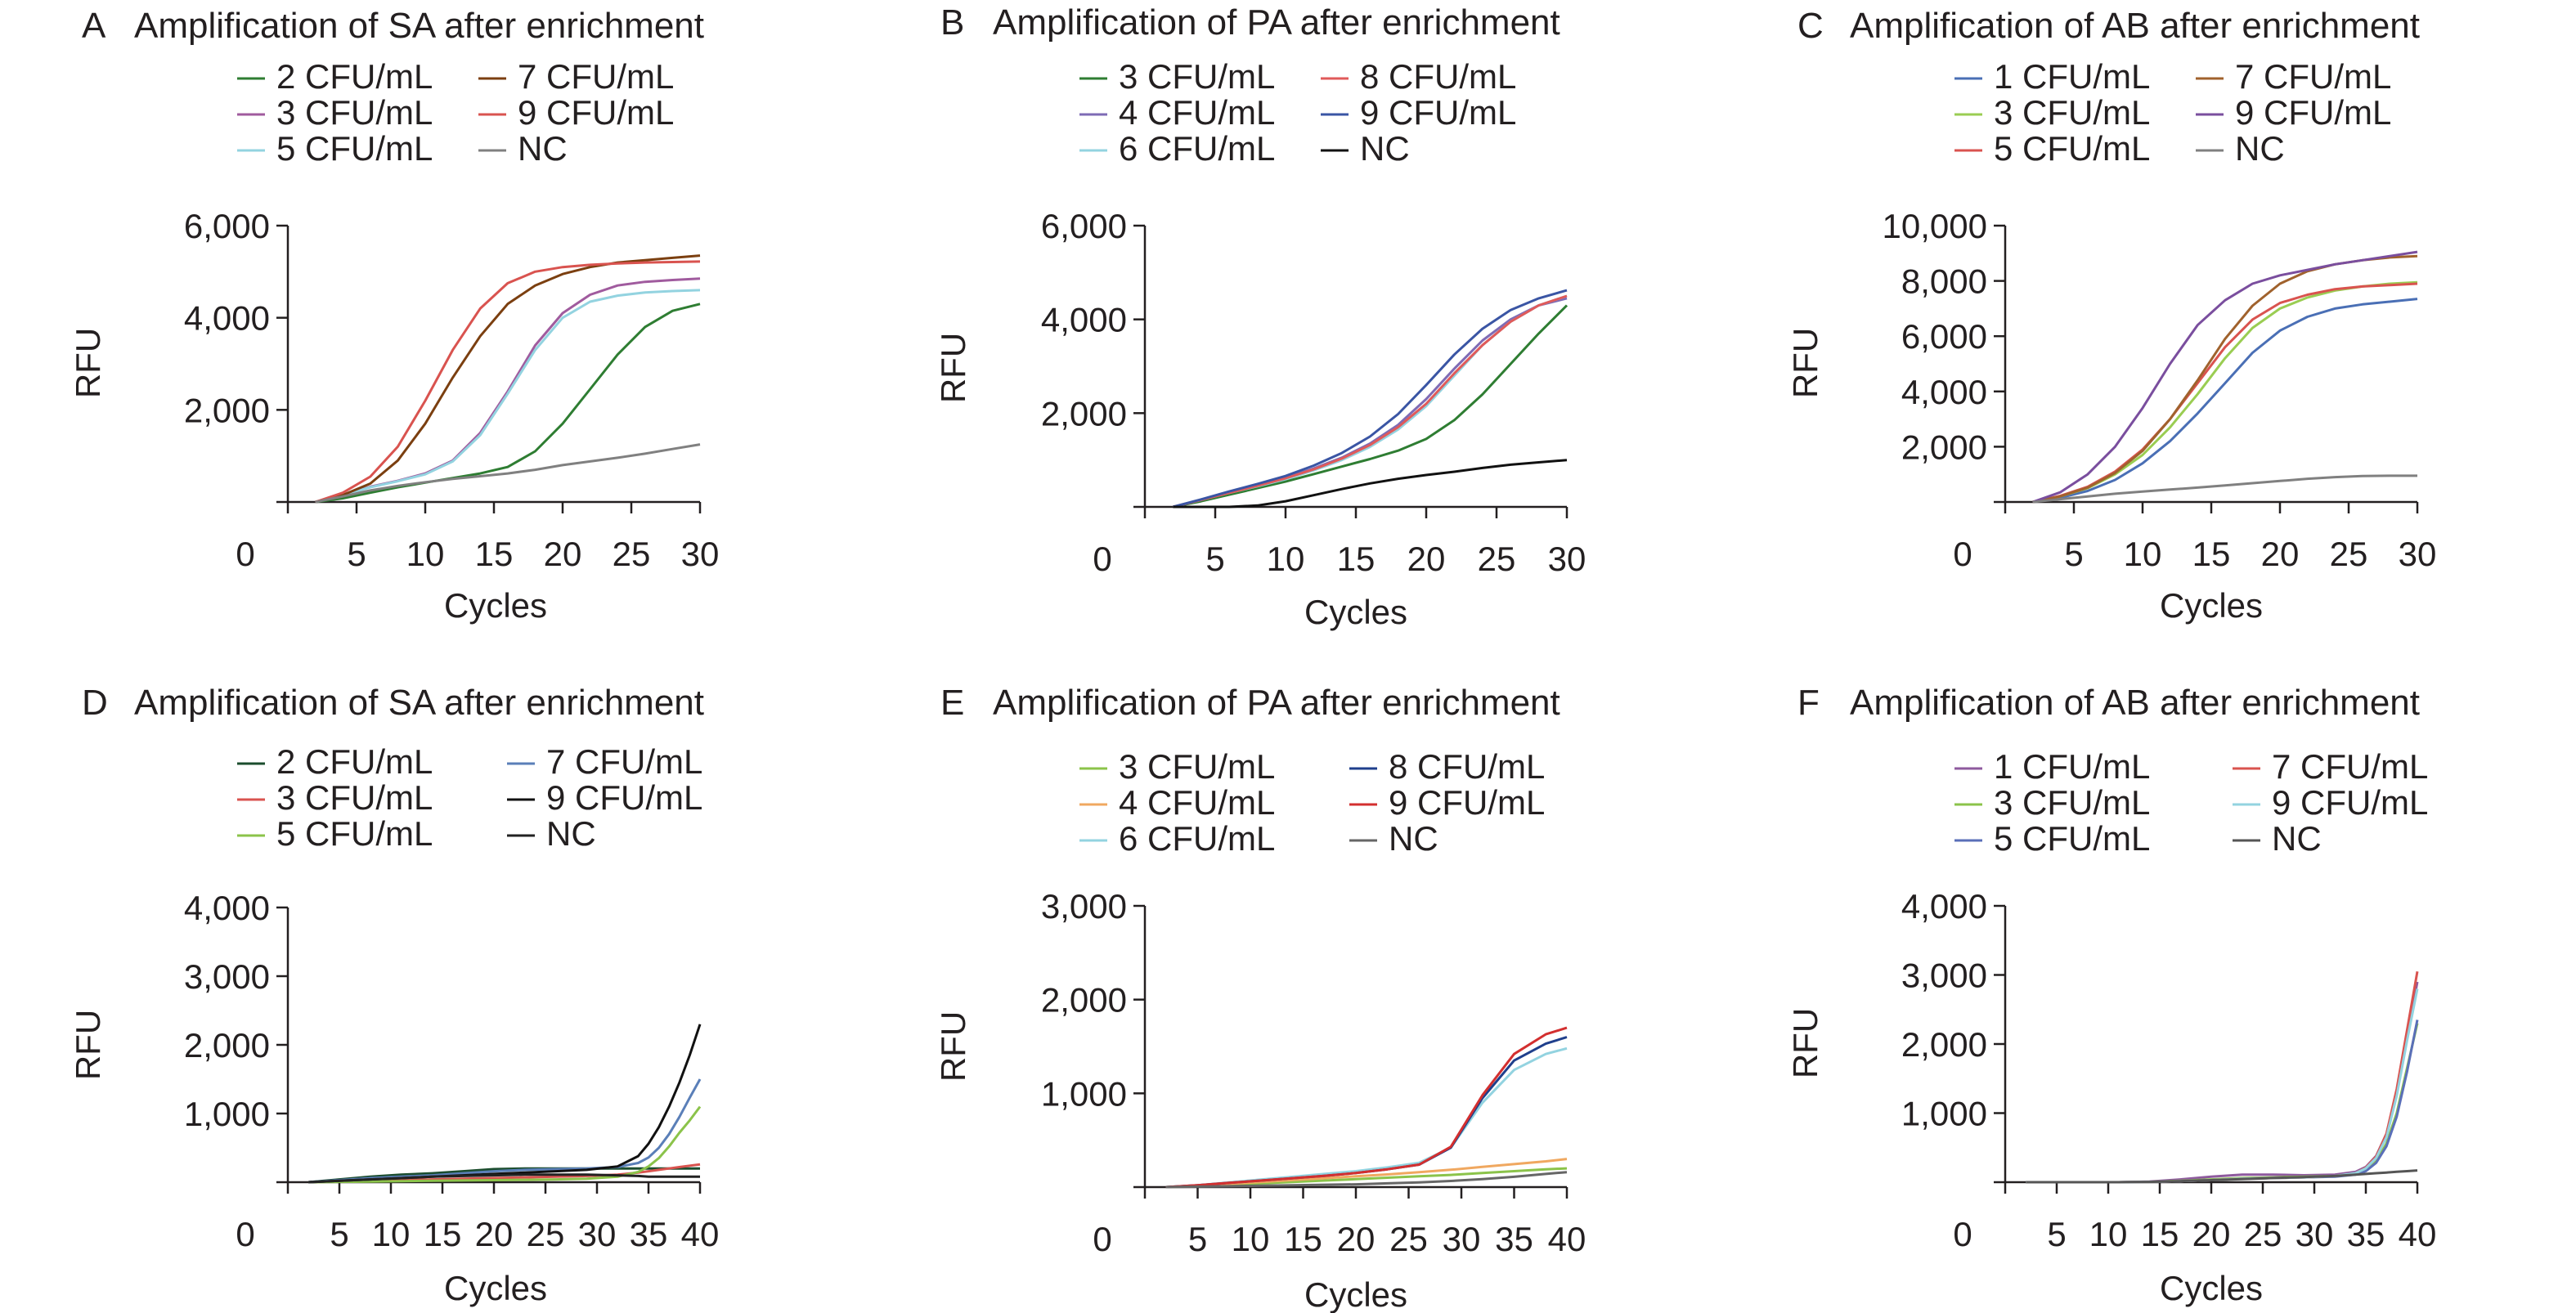  What do you see at coordinates (1808, 703) in the screenshot?
I see `panel-letter: F` at bounding box center [1808, 703].